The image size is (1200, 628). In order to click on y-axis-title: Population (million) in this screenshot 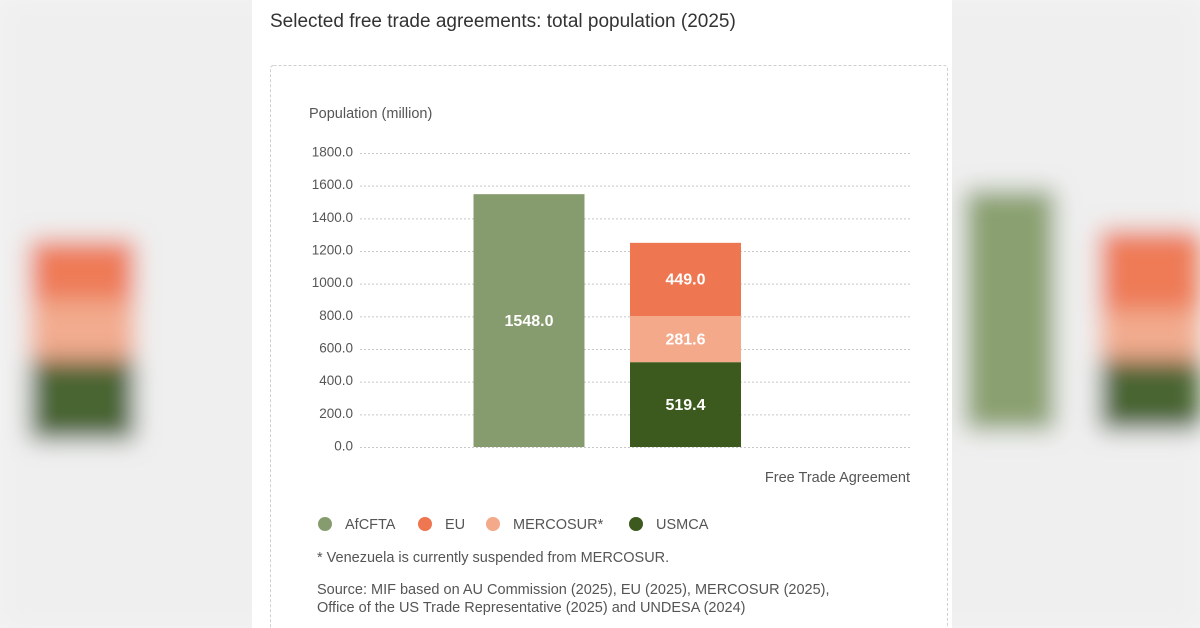, I will do `click(370, 114)`.